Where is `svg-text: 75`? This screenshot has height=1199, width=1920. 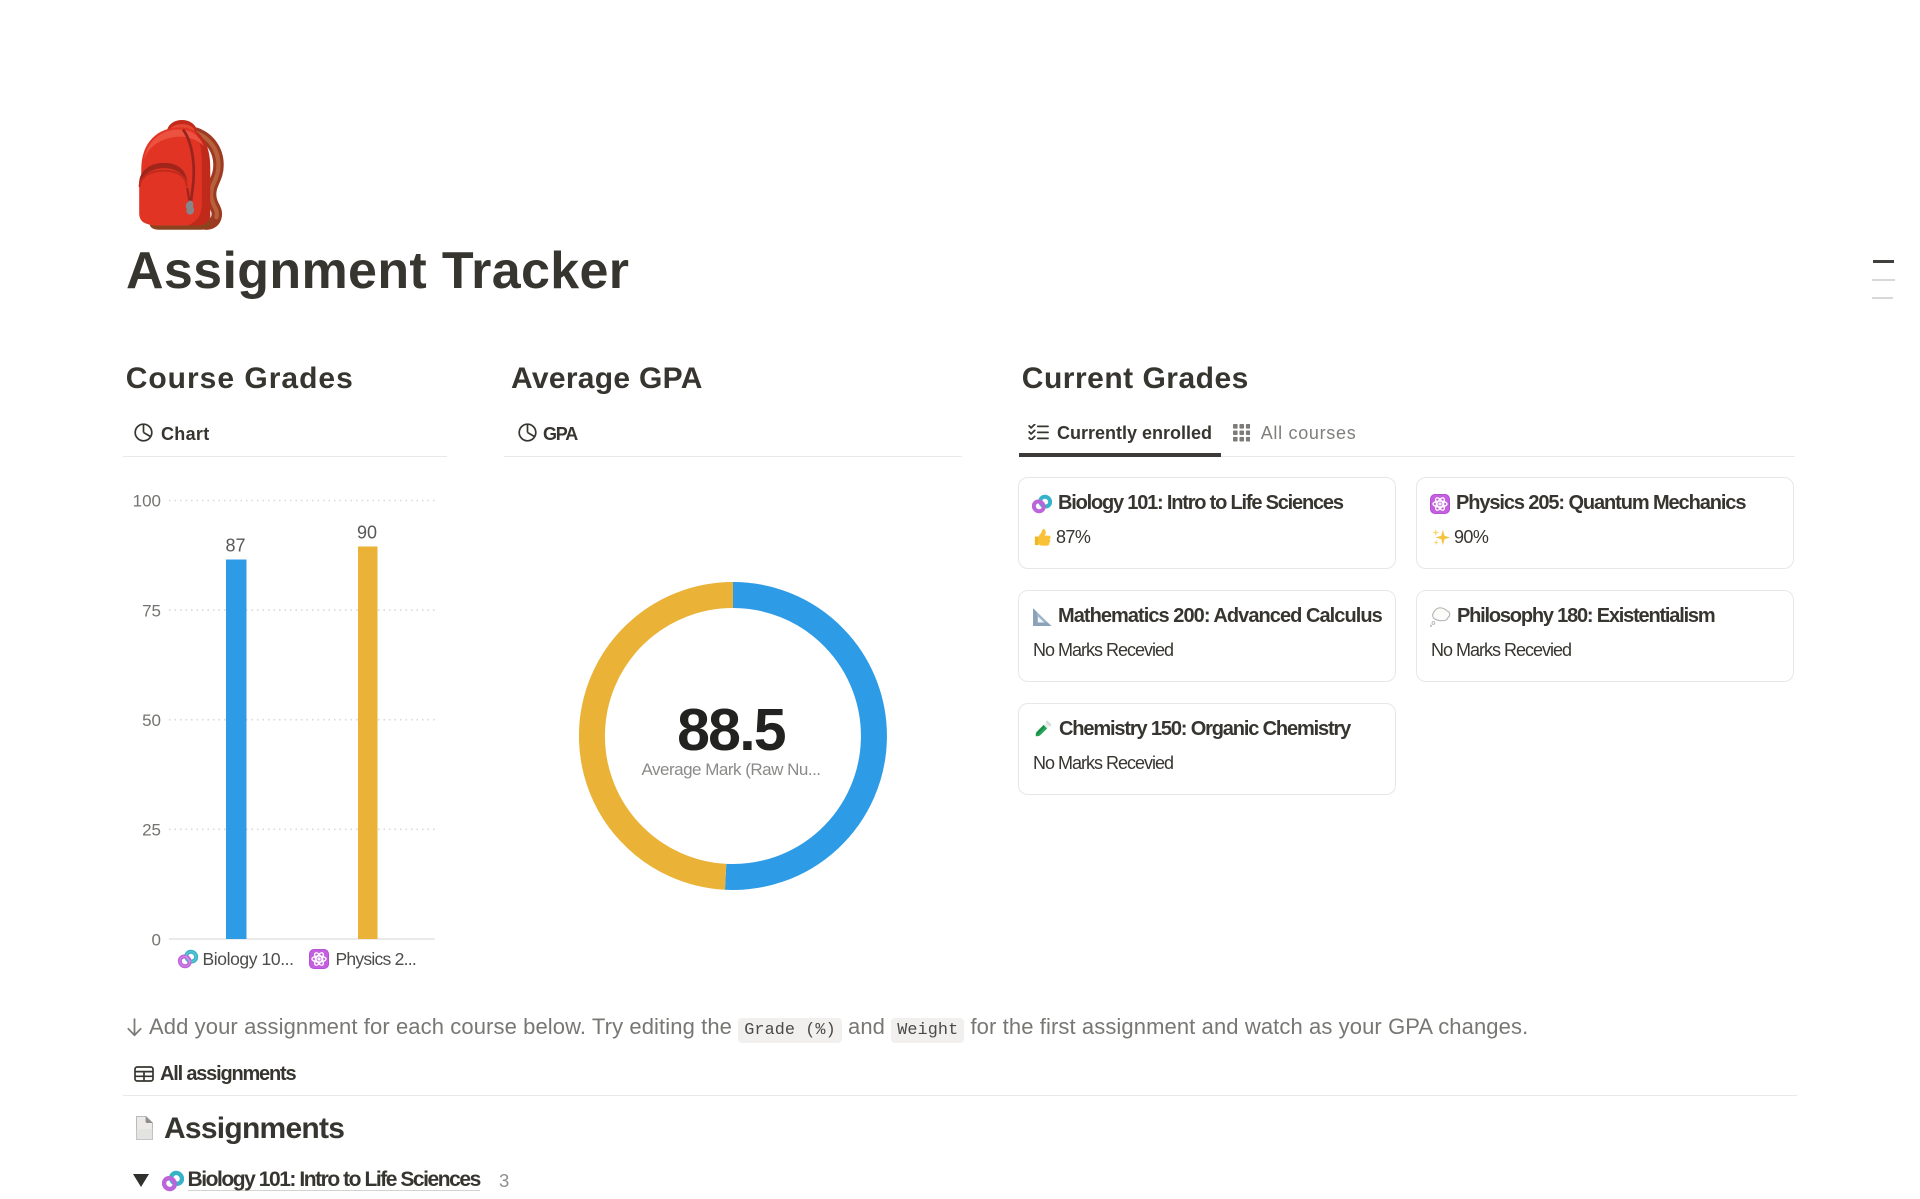 svg-text: 75 is located at coordinates (151, 611).